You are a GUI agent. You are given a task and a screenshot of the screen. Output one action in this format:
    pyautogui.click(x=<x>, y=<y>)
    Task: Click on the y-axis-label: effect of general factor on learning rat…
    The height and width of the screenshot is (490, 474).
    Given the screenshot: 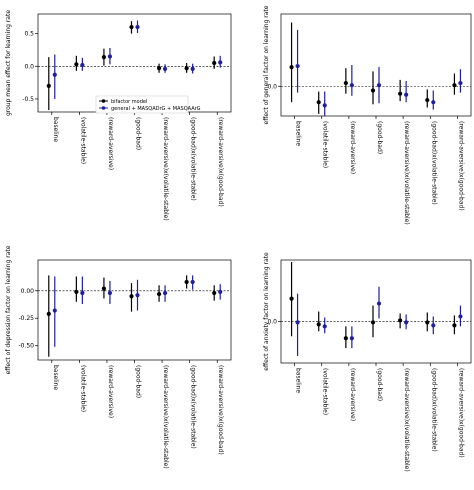 What is the action you would take?
    pyautogui.click(x=266, y=64)
    